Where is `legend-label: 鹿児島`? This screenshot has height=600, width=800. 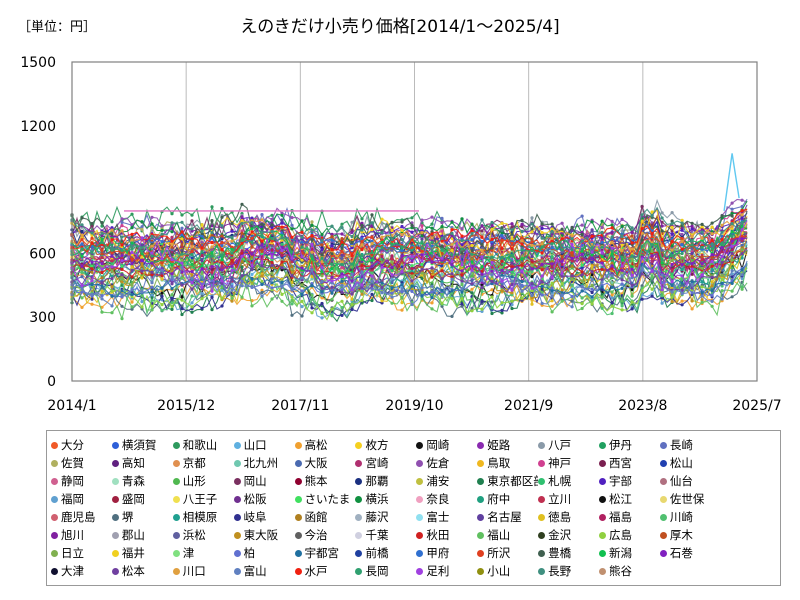 legend-label: 鹿児島 is located at coordinates (78, 517).